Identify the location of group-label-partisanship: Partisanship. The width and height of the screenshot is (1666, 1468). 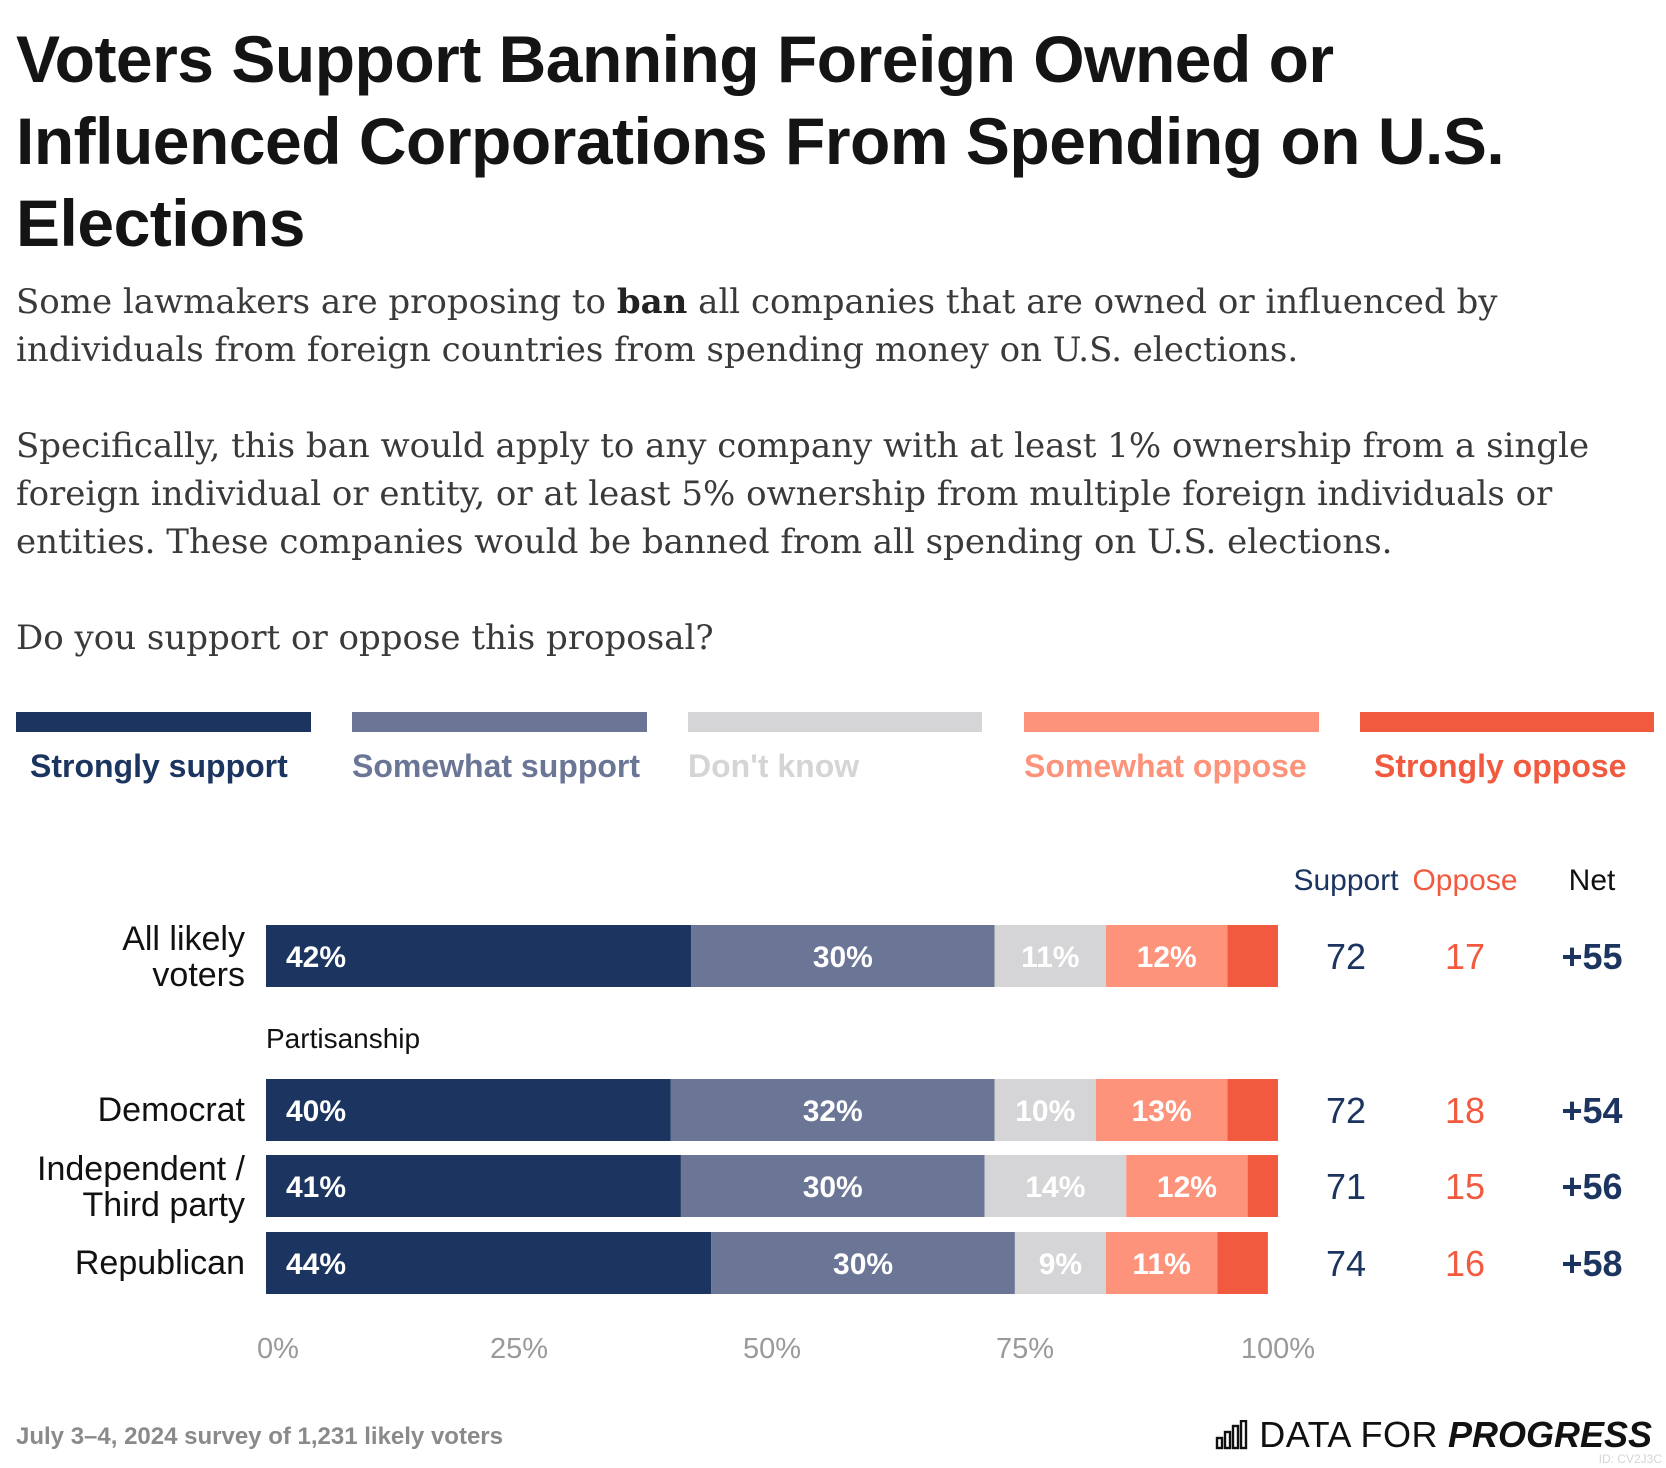
(343, 1038).